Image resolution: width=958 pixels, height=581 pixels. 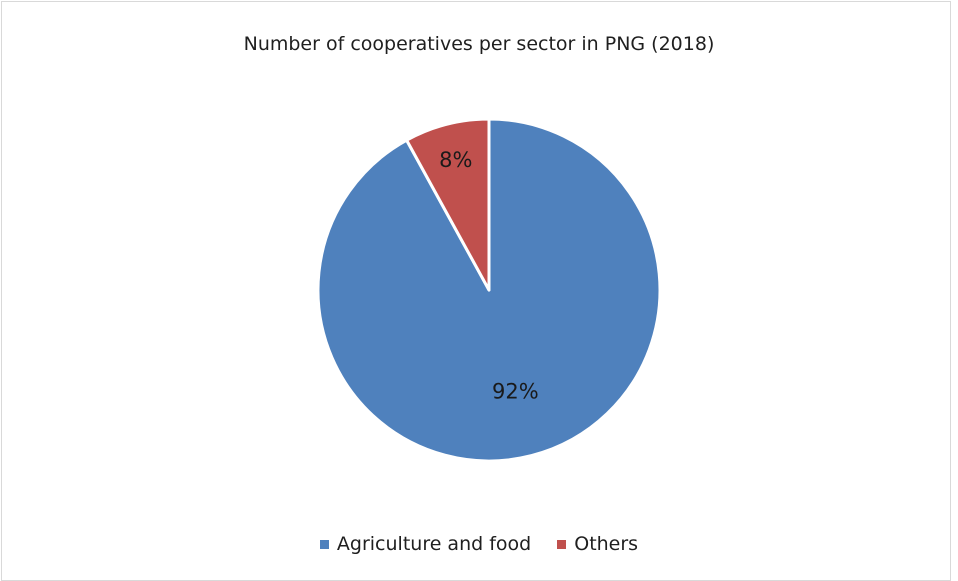 What do you see at coordinates (515, 392) in the screenshot?
I see `slice-label-agriculture-and-food: 92%` at bounding box center [515, 392].